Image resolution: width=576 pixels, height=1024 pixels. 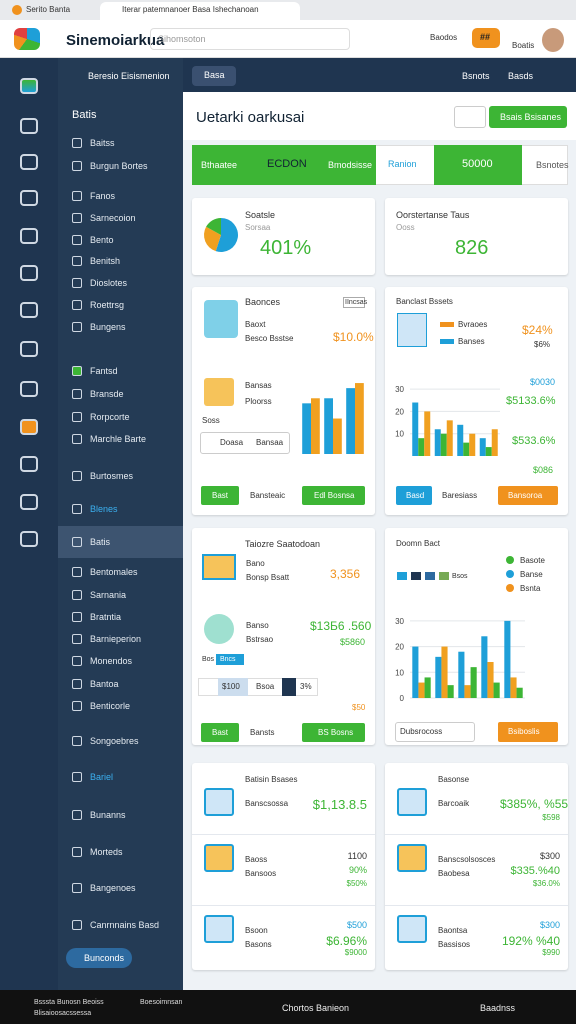 What do you see at coordinates (399, 672) in the screenshot?
I see `y-tick-label: 10` at bounding box center [399, 672].